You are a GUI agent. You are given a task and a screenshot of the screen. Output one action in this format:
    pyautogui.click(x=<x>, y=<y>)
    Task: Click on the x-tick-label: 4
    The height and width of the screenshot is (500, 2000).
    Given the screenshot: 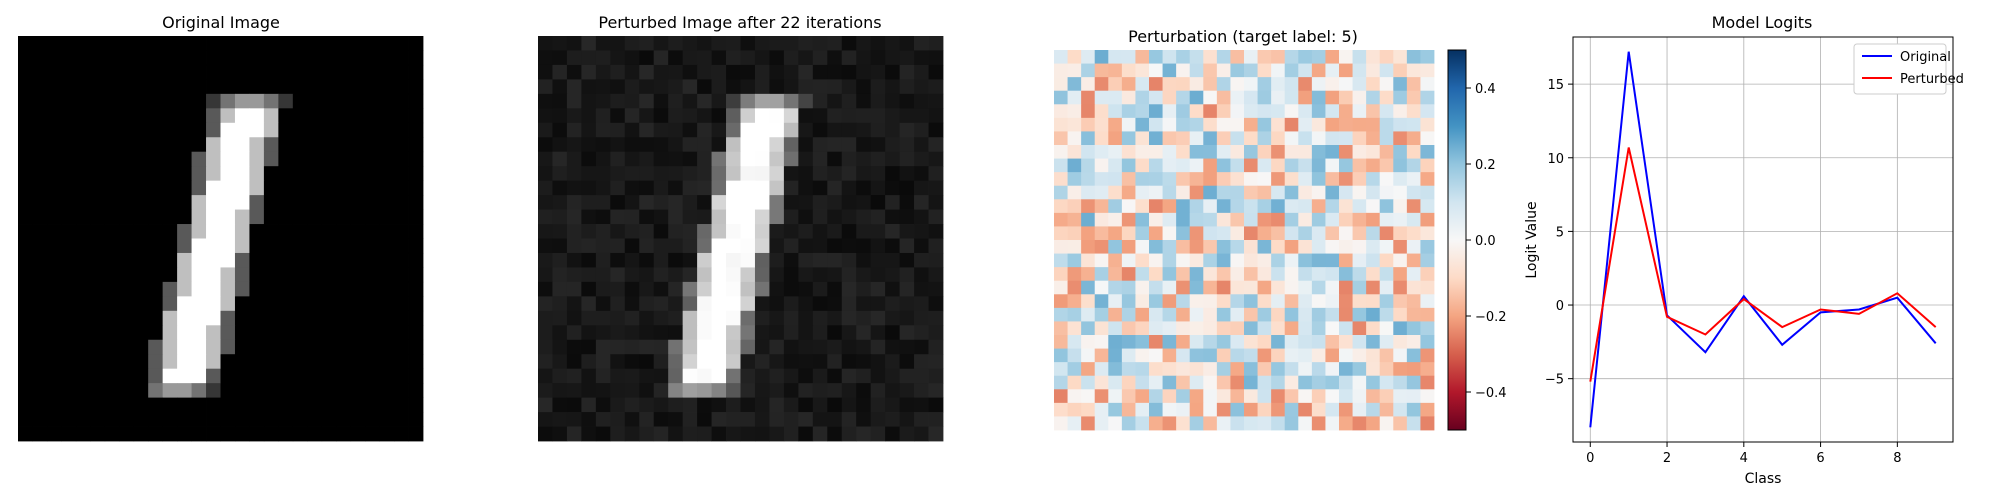 What is the action you would take?
    pyautogui.click(x=1744, y=458)
    